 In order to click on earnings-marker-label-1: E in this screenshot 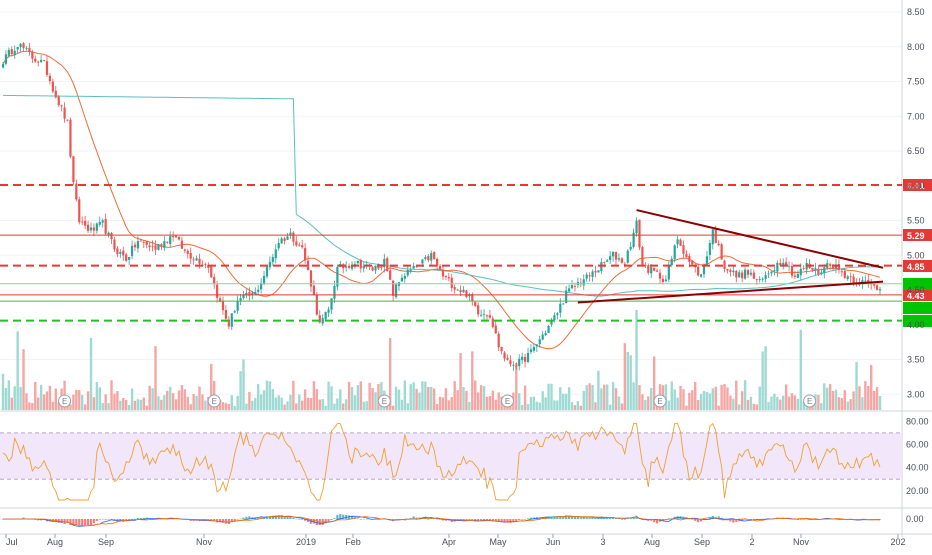, I will do `click(214, 401)`.